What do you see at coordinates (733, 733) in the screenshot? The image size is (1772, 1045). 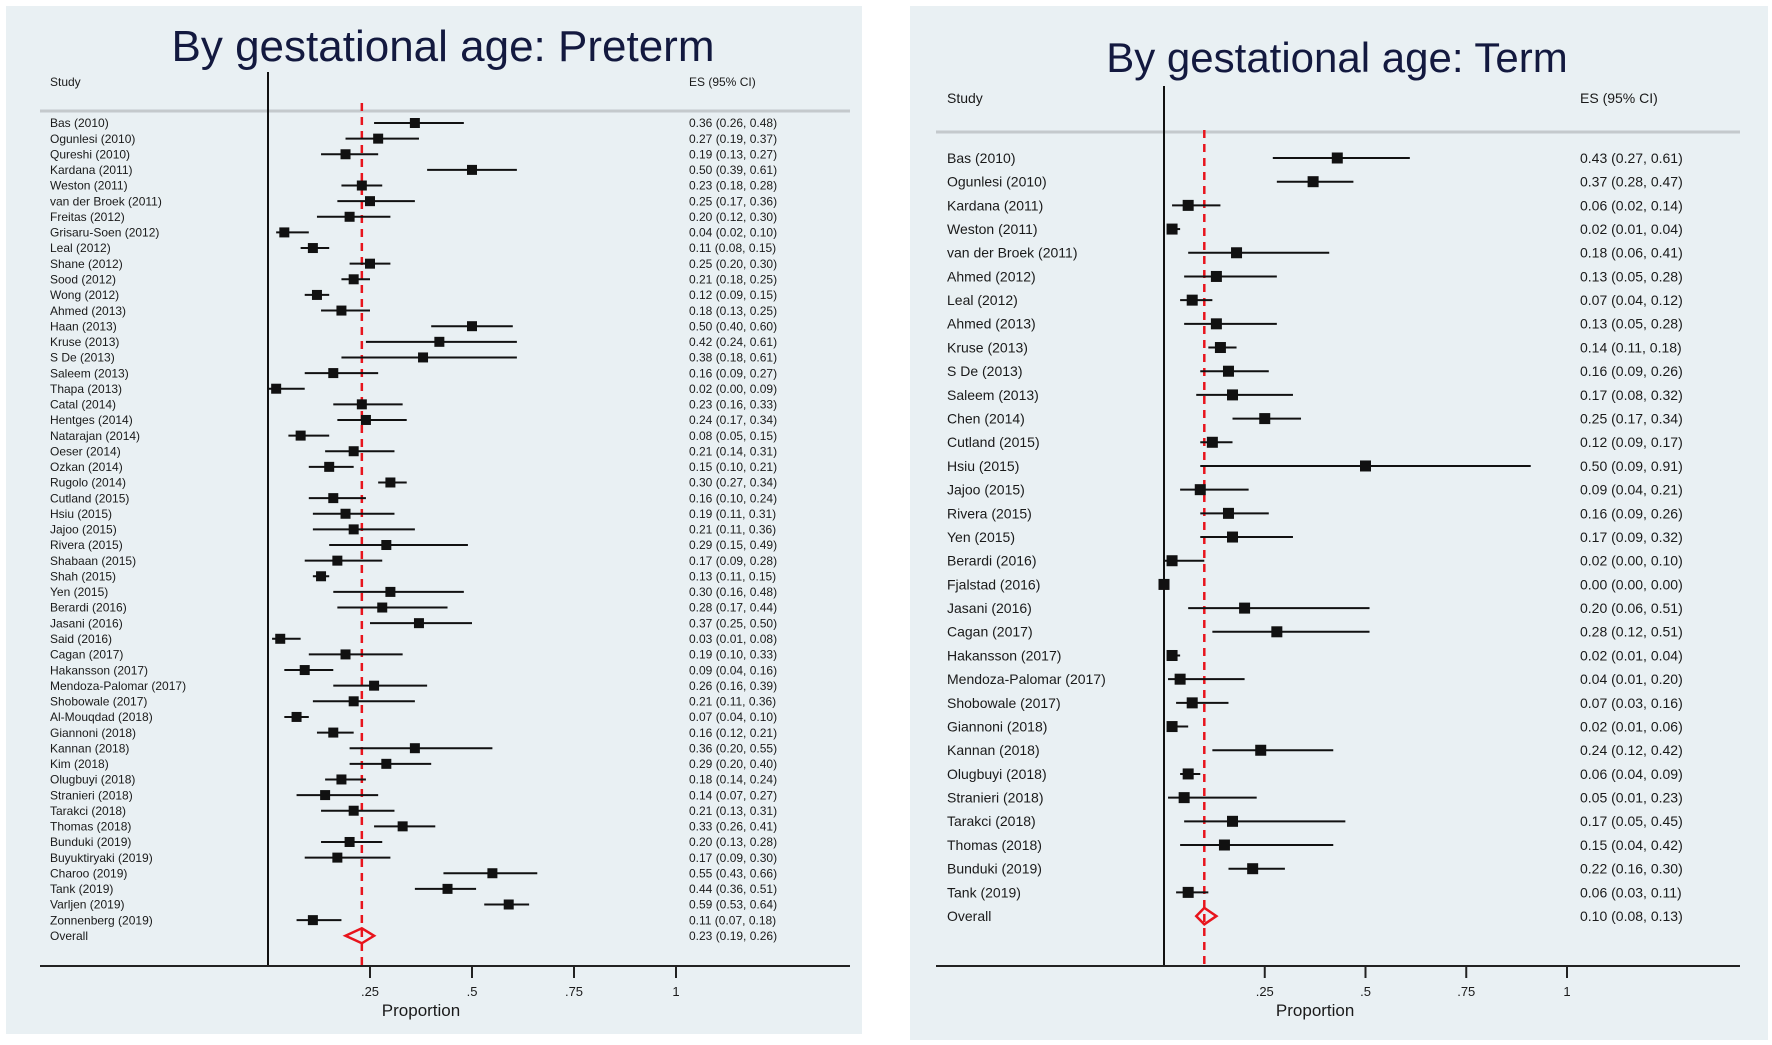 I see `es-ci-label: 0.16 (0.12, 0.21)` at bounding box center [733, 733].